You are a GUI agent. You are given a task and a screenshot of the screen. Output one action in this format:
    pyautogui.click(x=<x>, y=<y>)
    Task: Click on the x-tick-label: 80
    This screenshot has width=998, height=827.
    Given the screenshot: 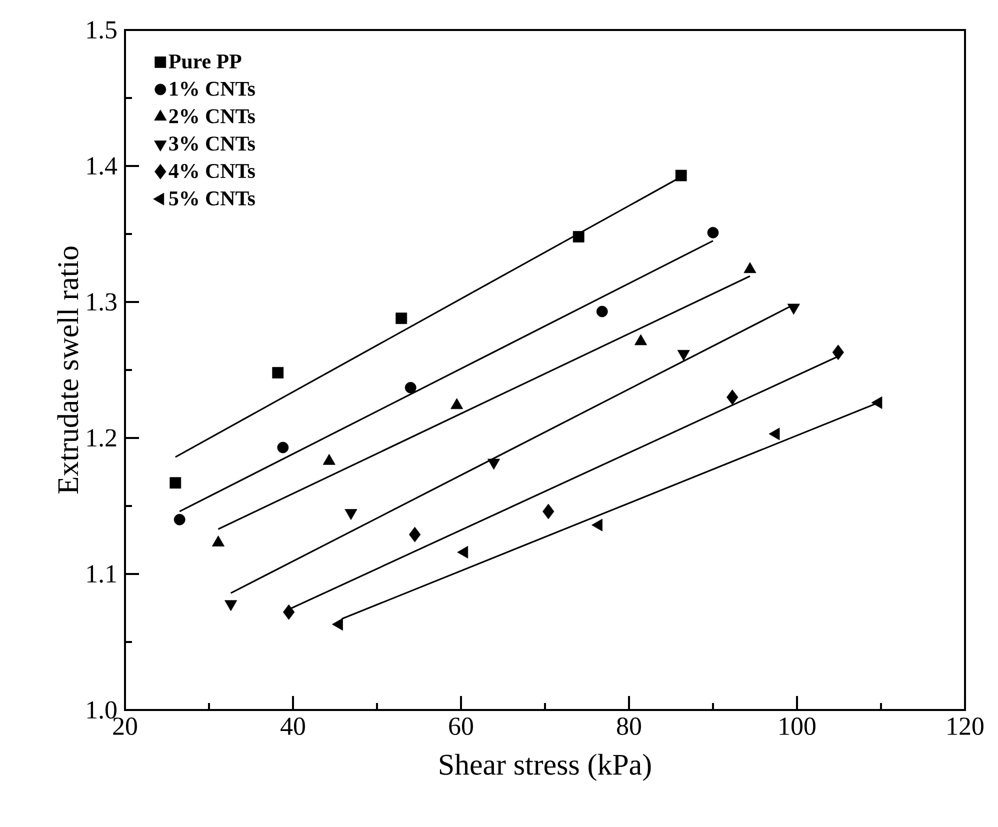 What is the action you would take?
    pyautogui.click(x=629, y=726)
    